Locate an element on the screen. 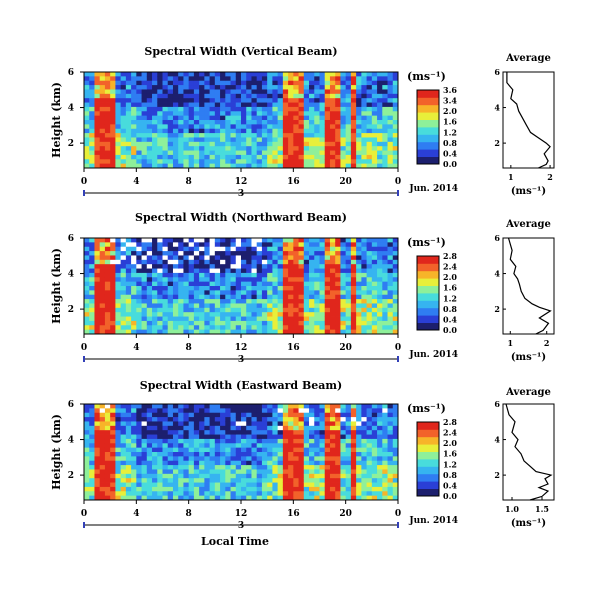  x-tick-label: 0 is located at coordinates (84, 182).